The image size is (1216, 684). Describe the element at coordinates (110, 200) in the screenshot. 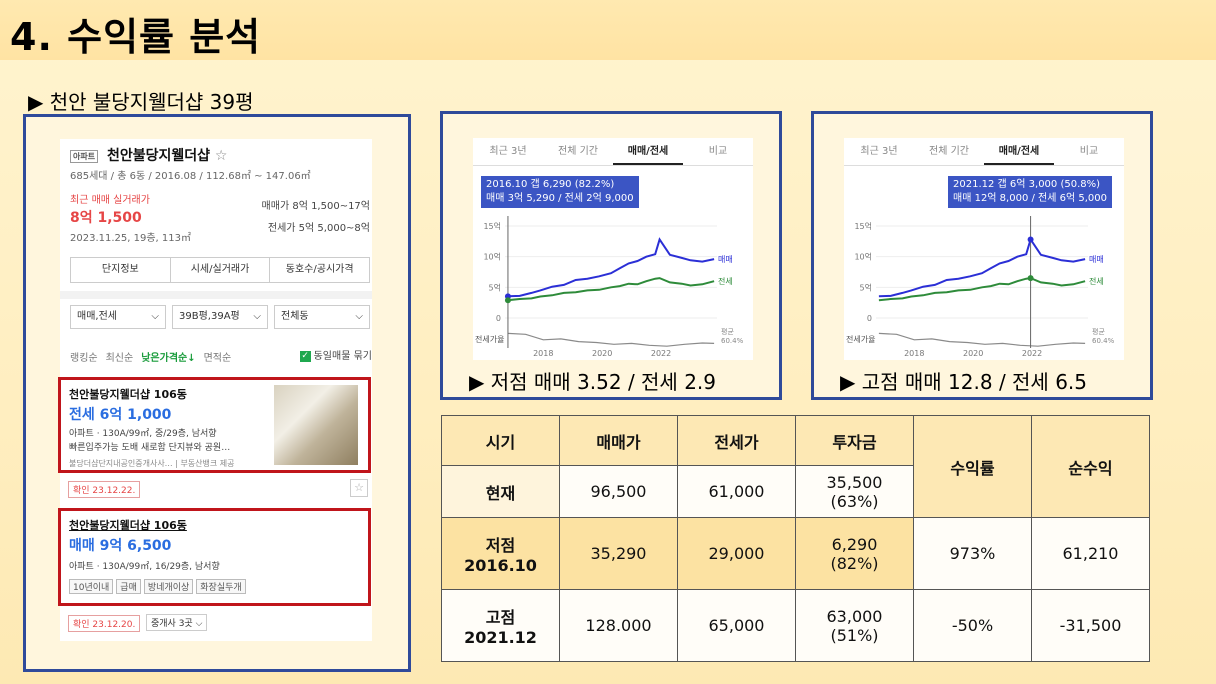

I see `recent-price-label: 최근 매매 실거래가` at that location.